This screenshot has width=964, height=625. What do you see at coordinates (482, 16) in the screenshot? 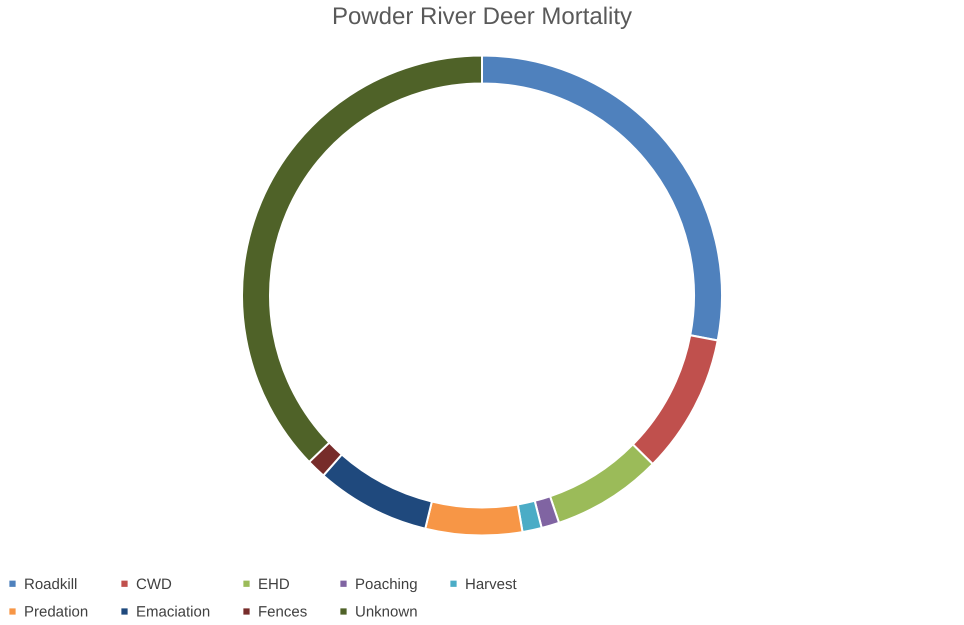
I see `chart-title: Powder River Deer Mortality` at bounding box center [482, 16].